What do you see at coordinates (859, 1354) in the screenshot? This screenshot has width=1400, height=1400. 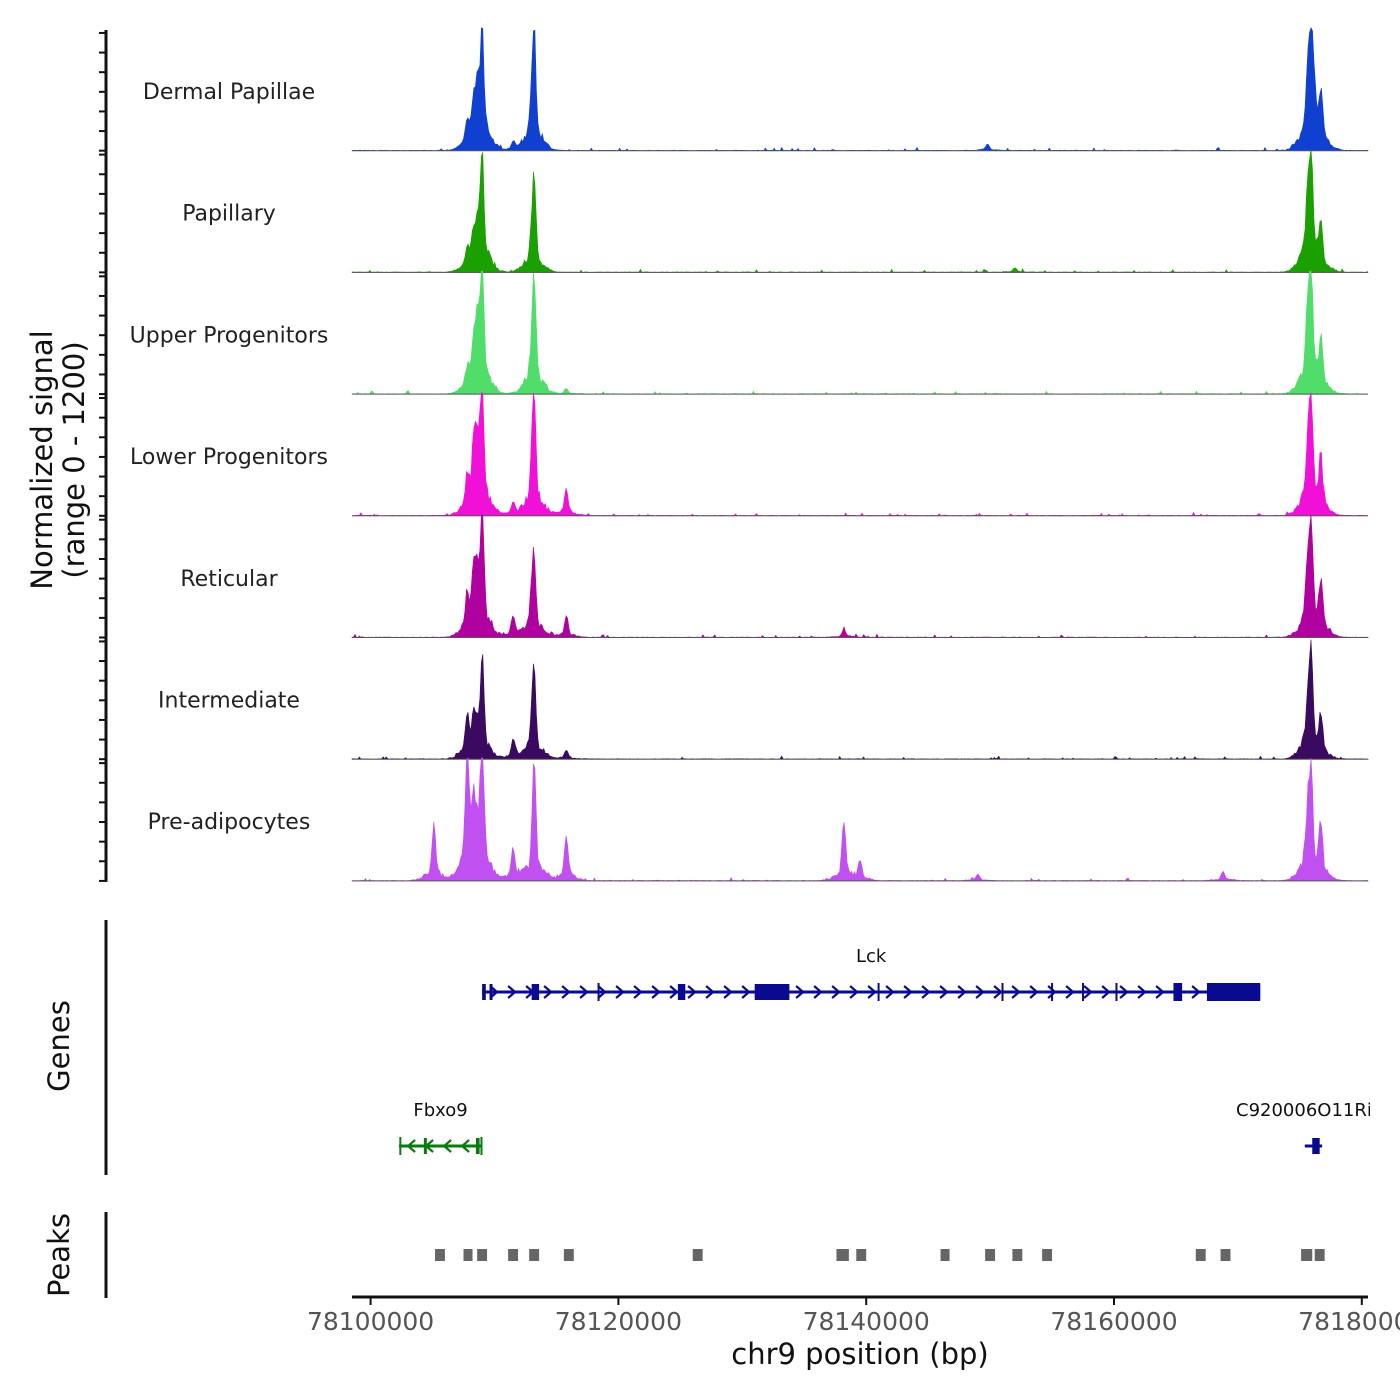 I see `x-axis-title: chr9 position (bp)` at bounding box center [859, 1354].